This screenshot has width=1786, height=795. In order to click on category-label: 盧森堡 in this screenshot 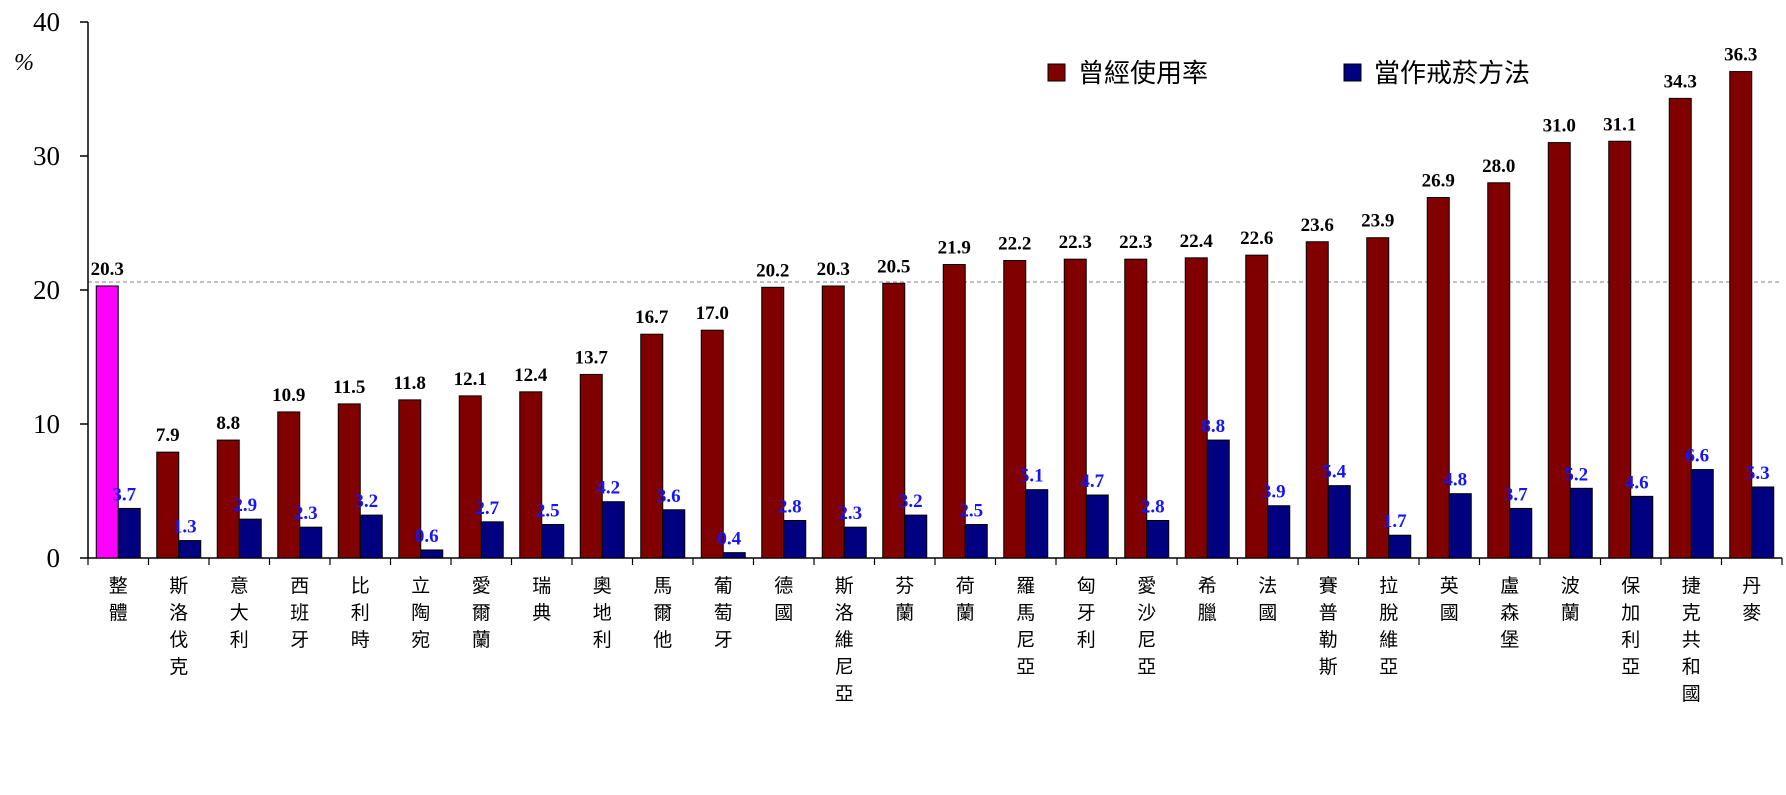, I will do `click(1509, 613)`.